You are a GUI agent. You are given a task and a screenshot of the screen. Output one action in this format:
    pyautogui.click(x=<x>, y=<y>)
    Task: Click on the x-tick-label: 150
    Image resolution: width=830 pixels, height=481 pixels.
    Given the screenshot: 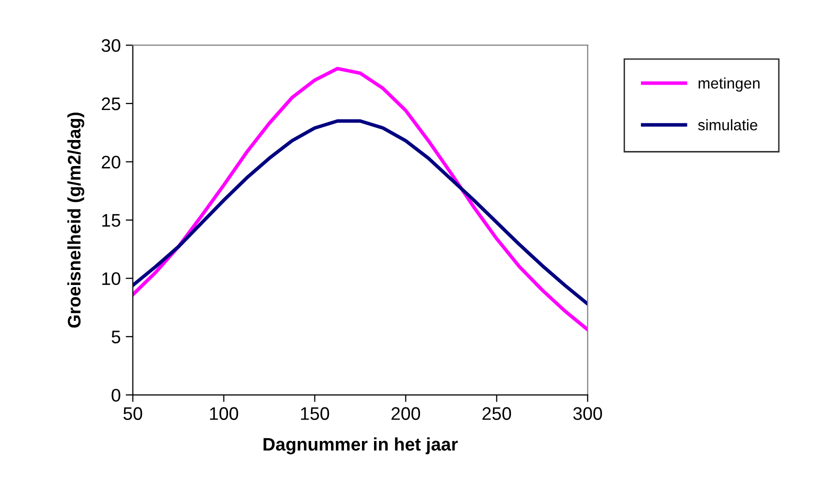 What is the action you would take?
    pyautogui.click(x=315, y=413)
    